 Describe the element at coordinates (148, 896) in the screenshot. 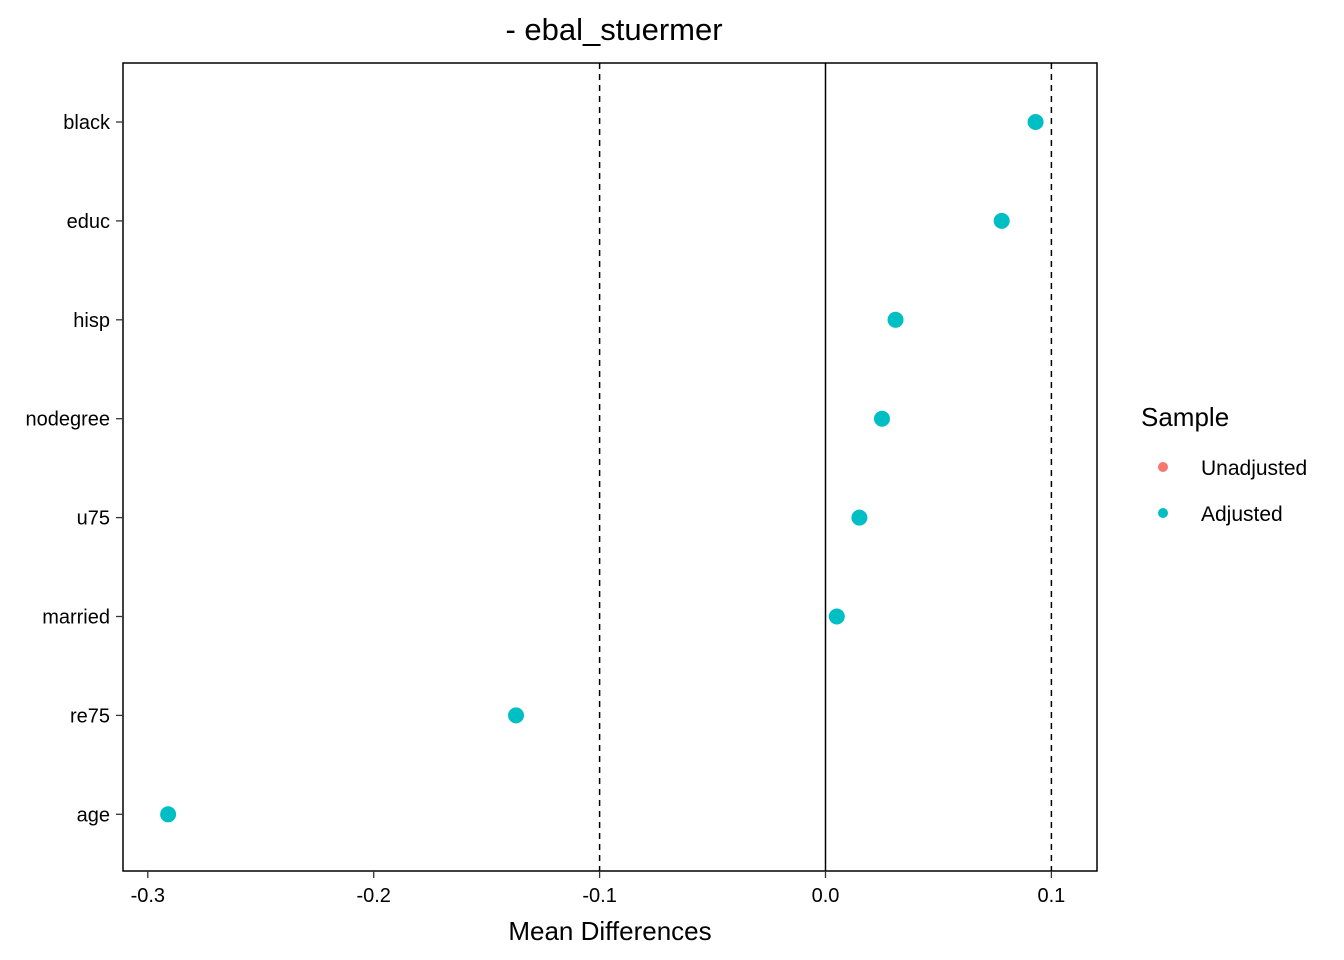

I see `x-tick-label: -0.3` at that location.